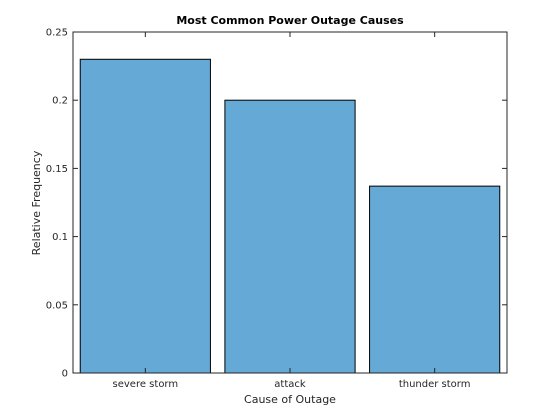  What do you see at coordinates (435, 384) in the screenshot?
I see `x-tick-label-2: thunder storm` at bounding box center [435, 384].